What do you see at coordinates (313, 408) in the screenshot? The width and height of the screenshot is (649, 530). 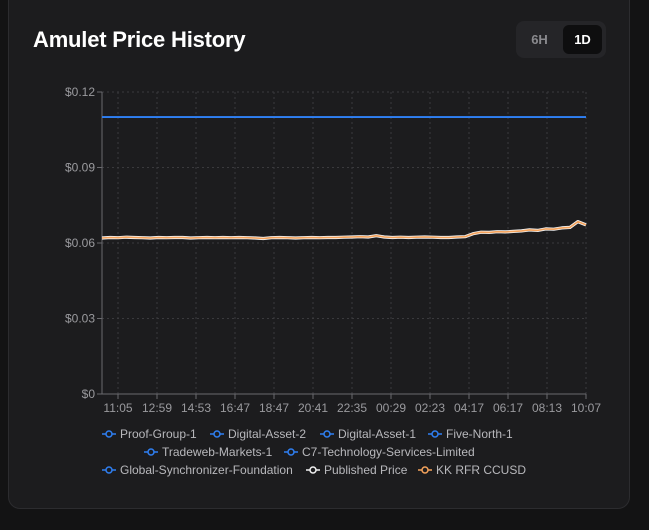 I see `x-tick-label: 20:41` at bounding box center [313, 408].